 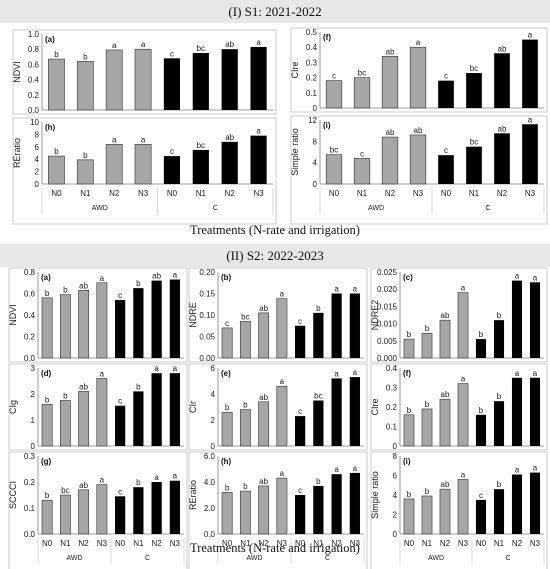 I want to click on y-tick-label: 2.0, so click(x=210, y=508).